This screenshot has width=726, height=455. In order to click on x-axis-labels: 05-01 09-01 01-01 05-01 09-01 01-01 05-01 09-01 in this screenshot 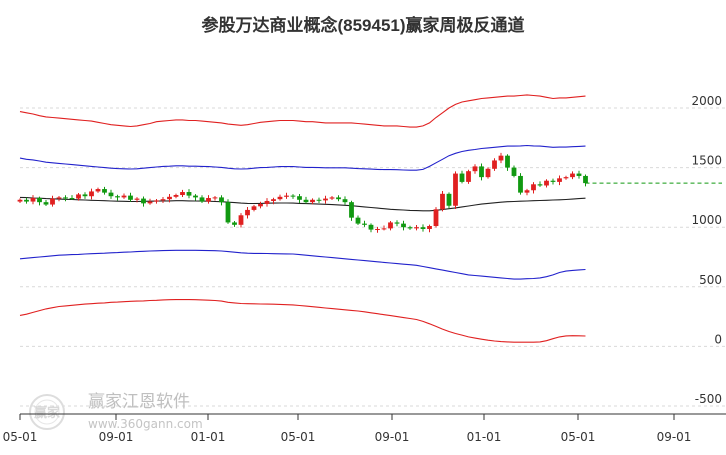, I will do `click(347, 437)`.